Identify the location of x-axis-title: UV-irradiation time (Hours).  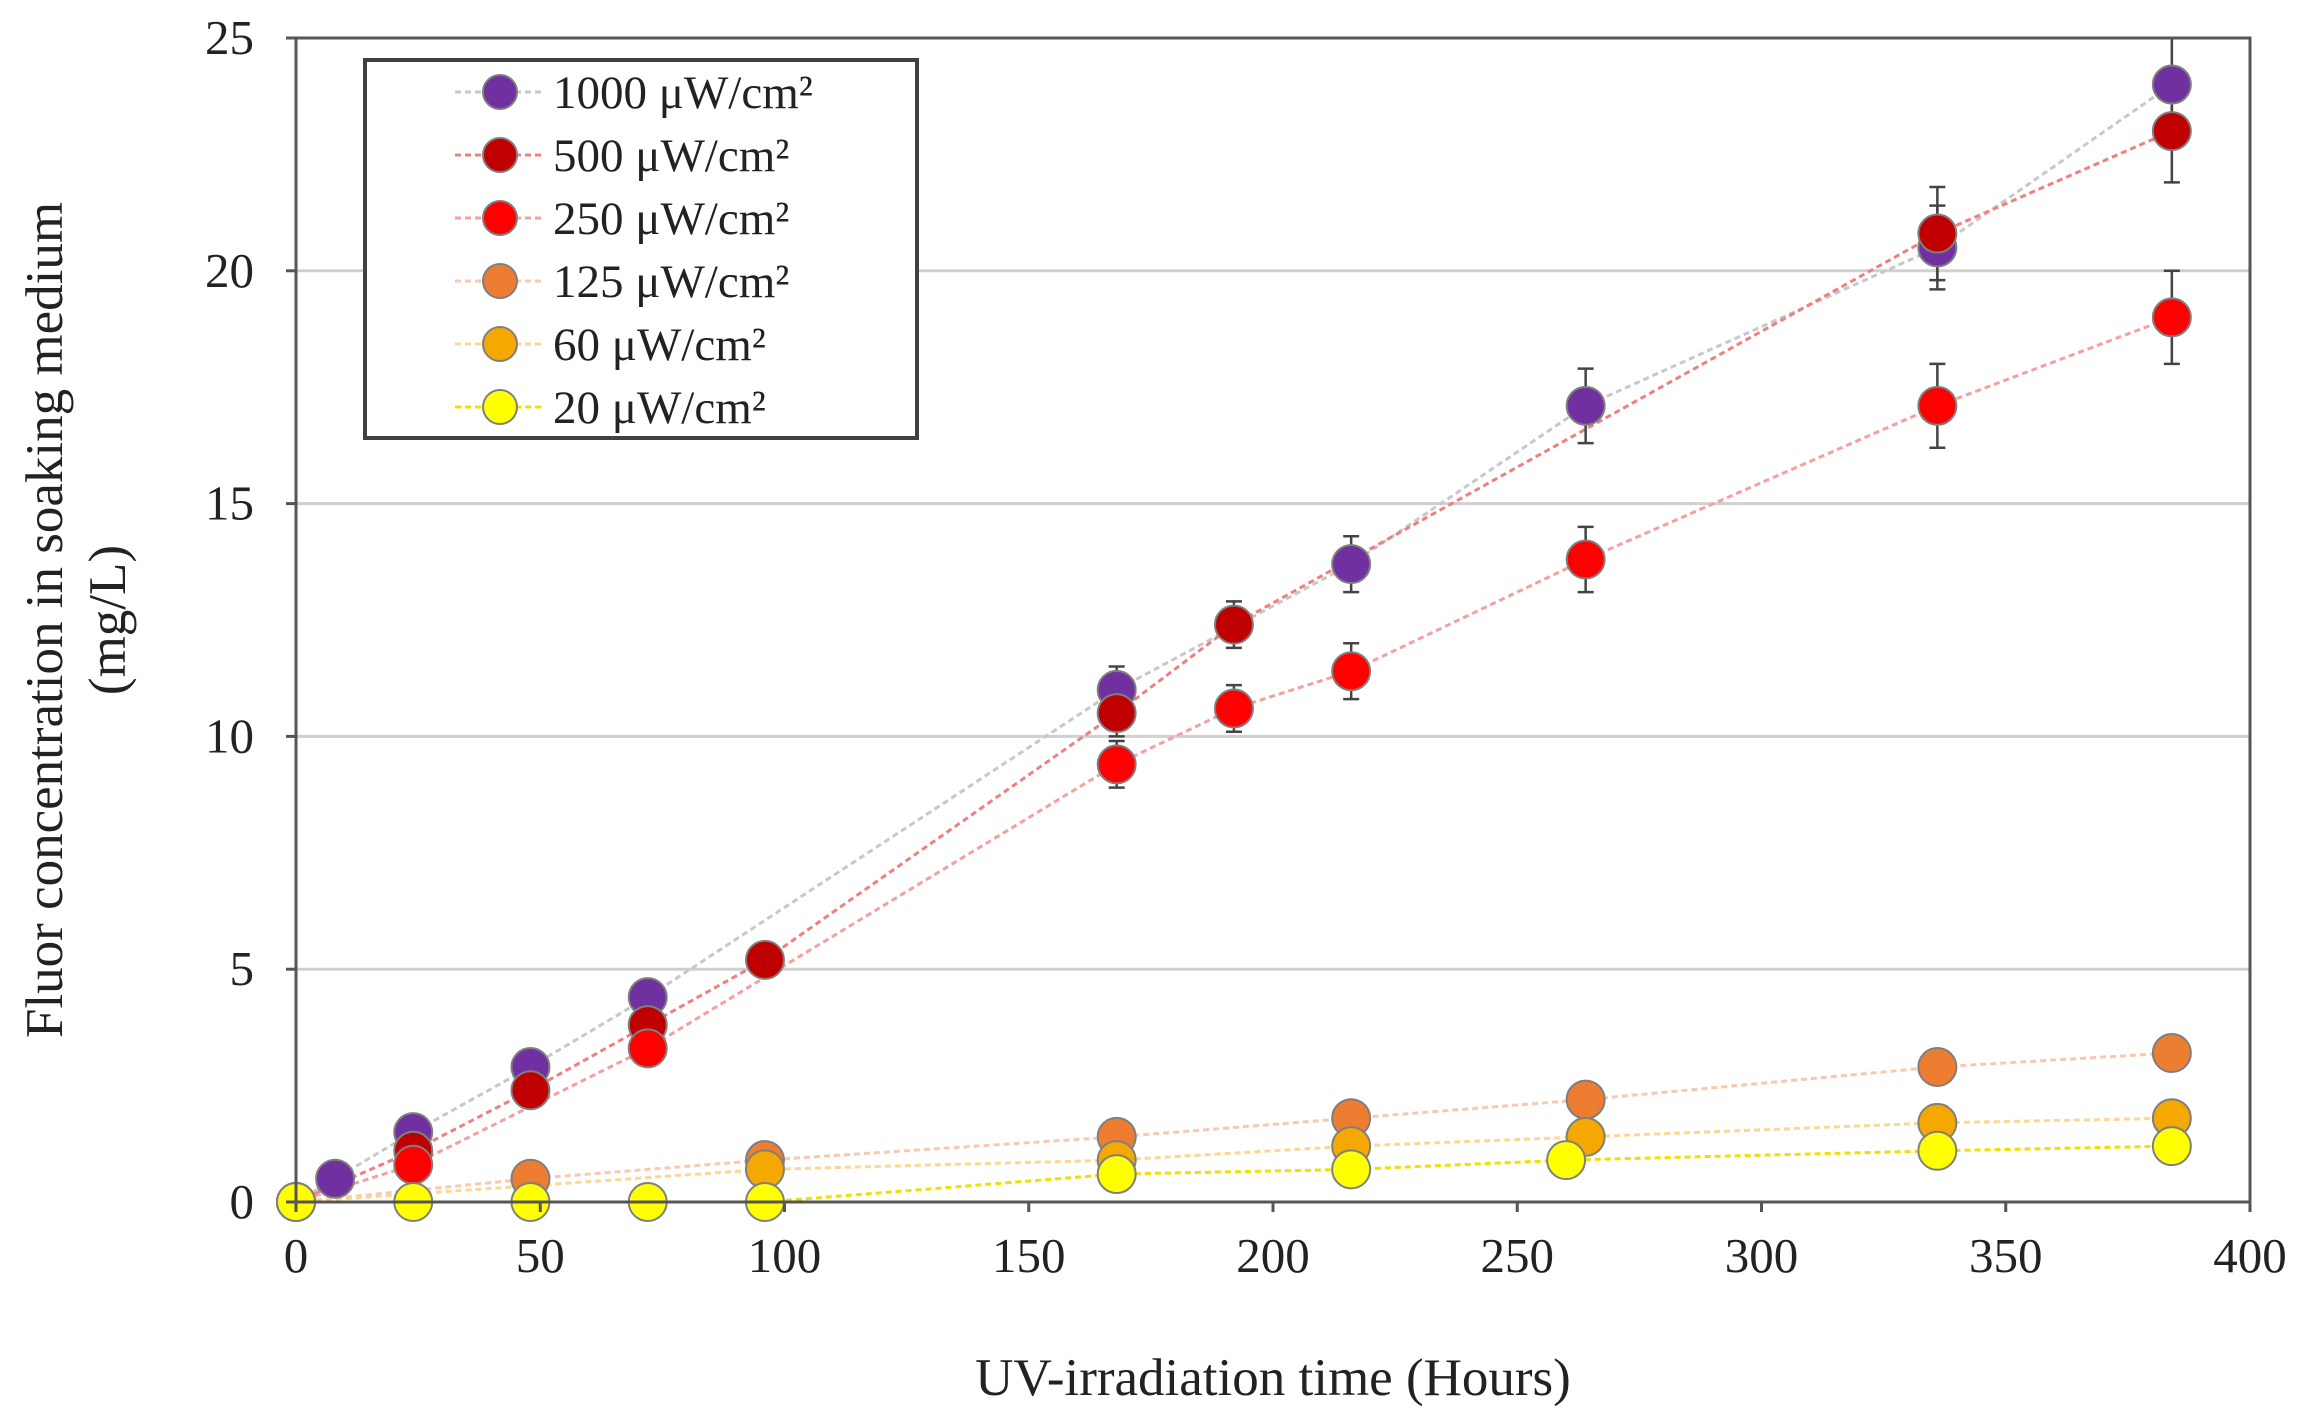
(1273, 1378).